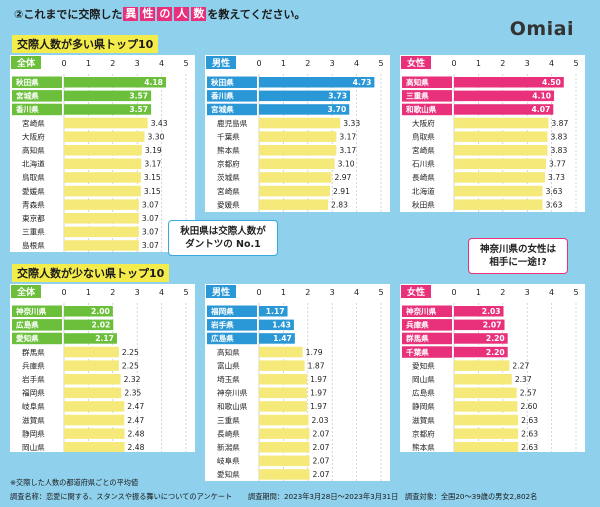 This screenshot has width=600, height=507. Describe the element at coordinates (518, 256) in the screenshot. I see `speech-bubble-kanagawa: 神奈川県の女性は 相手に一途!?` at that location.